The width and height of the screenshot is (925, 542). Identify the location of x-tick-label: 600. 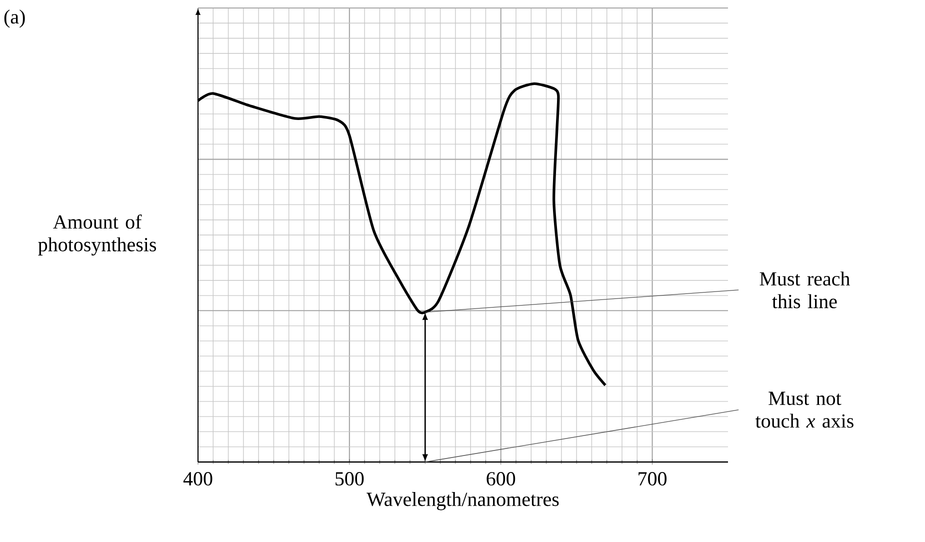
(501, 479).